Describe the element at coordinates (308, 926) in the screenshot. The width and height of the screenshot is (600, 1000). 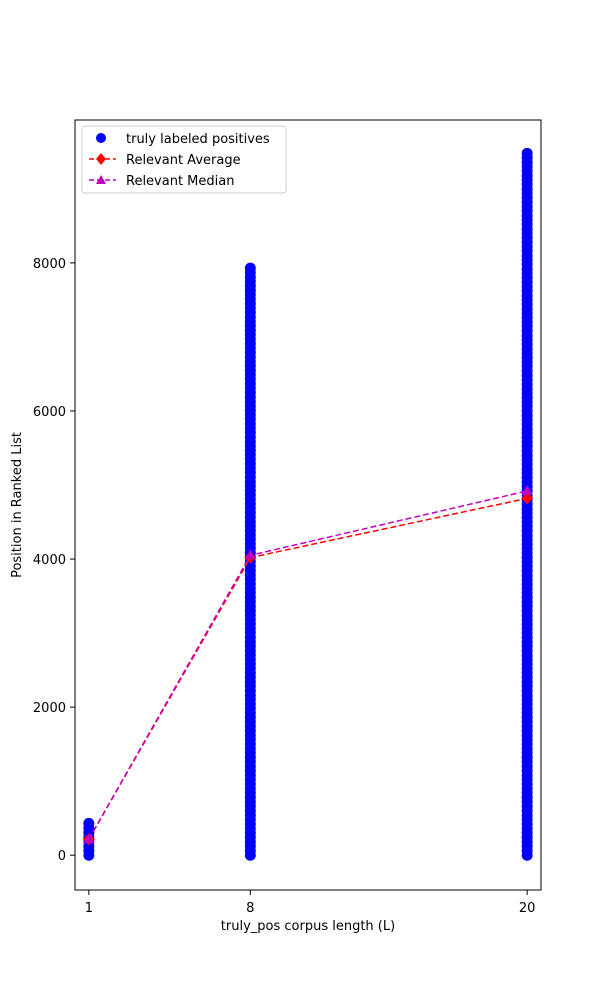
I see `x-axis-label: truly_pos corpus length (L)` at that location.